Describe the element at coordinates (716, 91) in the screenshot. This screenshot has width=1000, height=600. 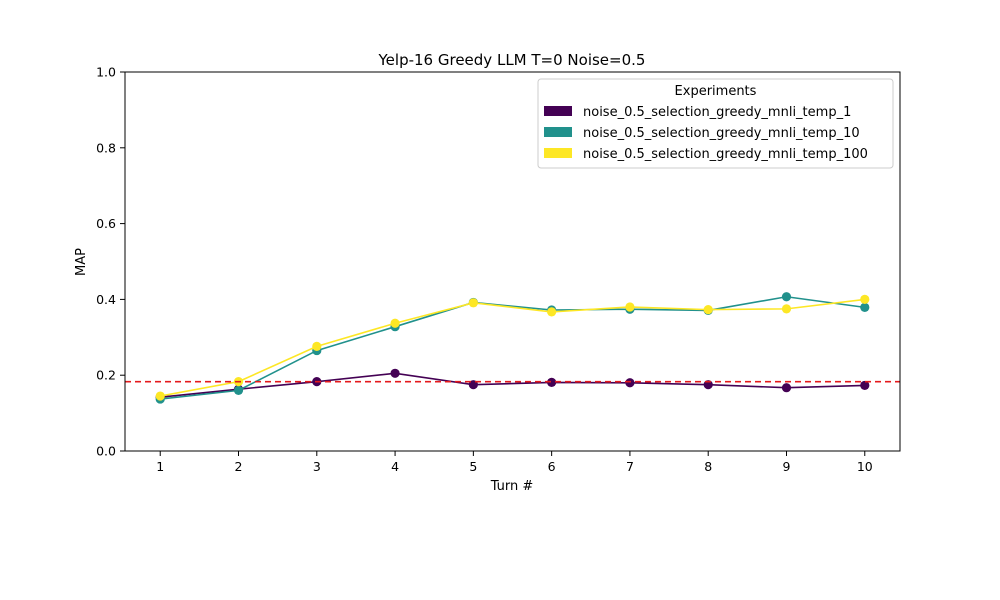
I see `legend-title: Experiments` at that location.